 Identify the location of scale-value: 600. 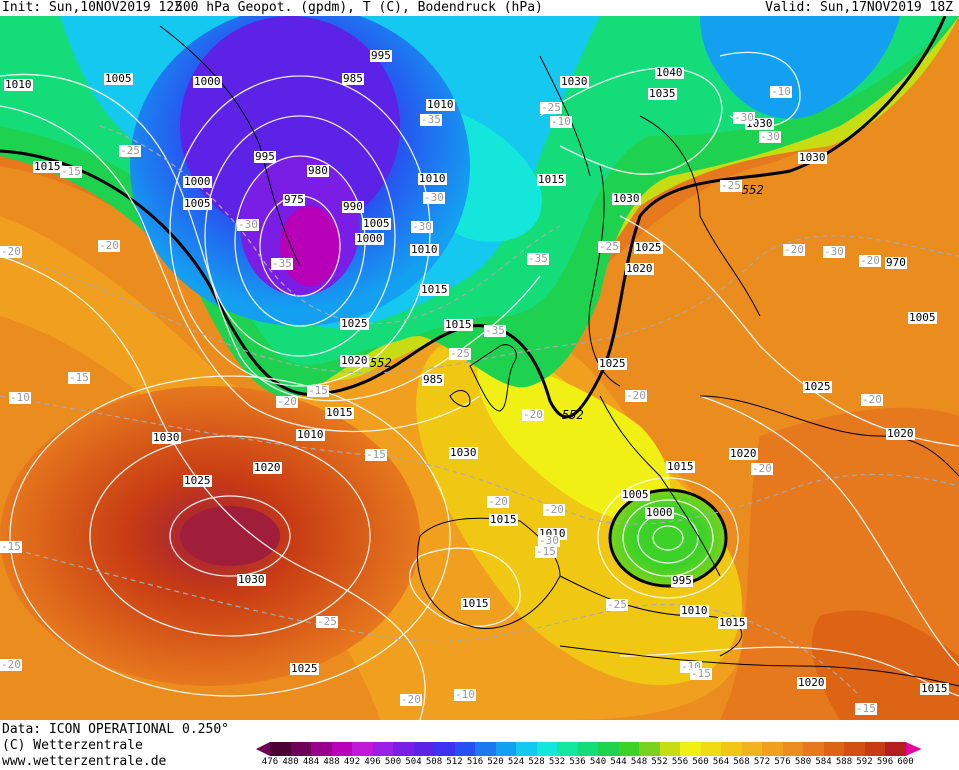
(905, 762).